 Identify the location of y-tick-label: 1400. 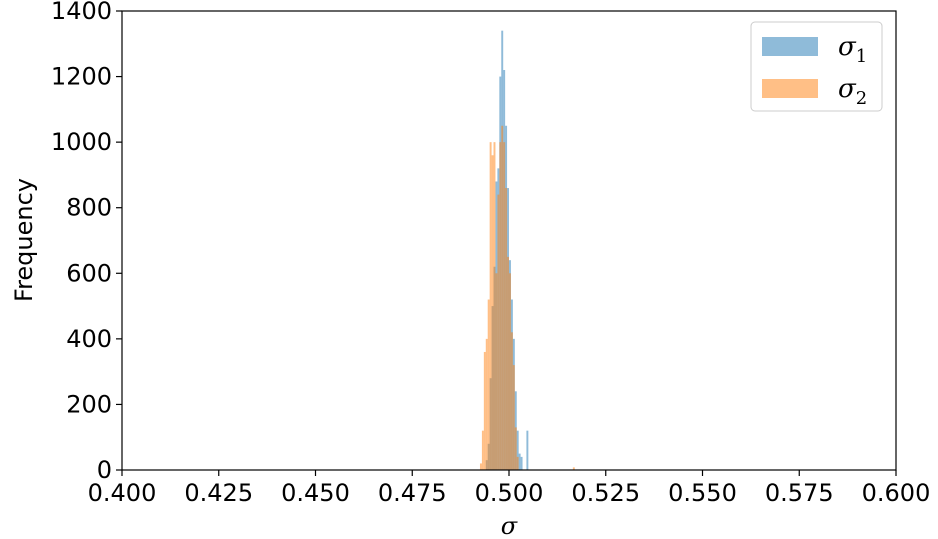
(81, 12).